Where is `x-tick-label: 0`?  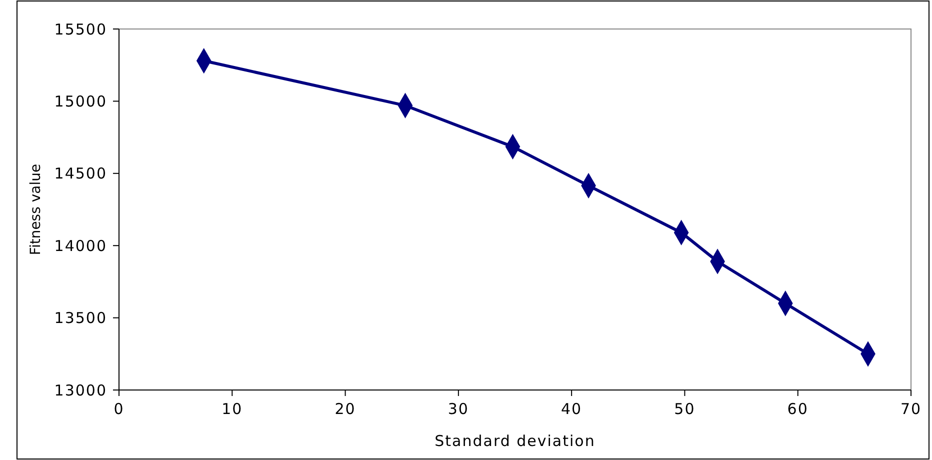 x-tick-label: 0 is located at coordinates (119, 409).